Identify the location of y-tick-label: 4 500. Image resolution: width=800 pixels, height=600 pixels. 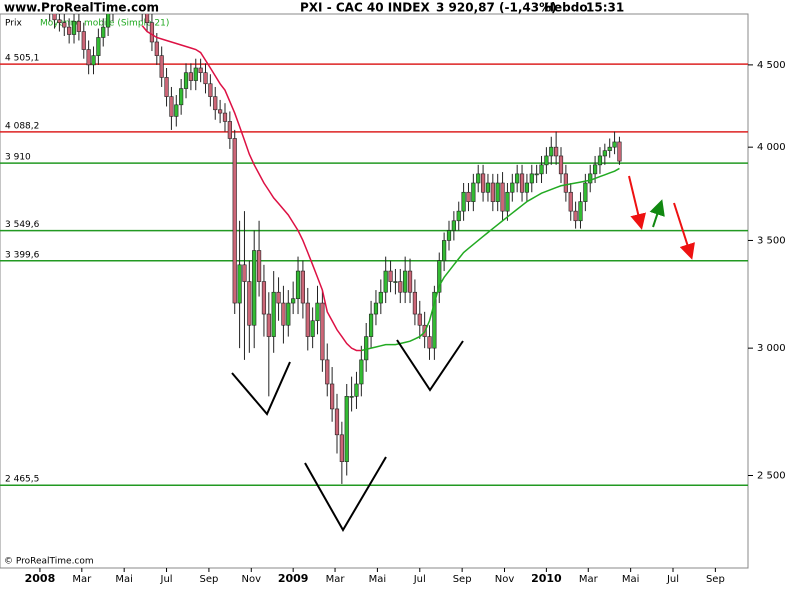
(771, 65).